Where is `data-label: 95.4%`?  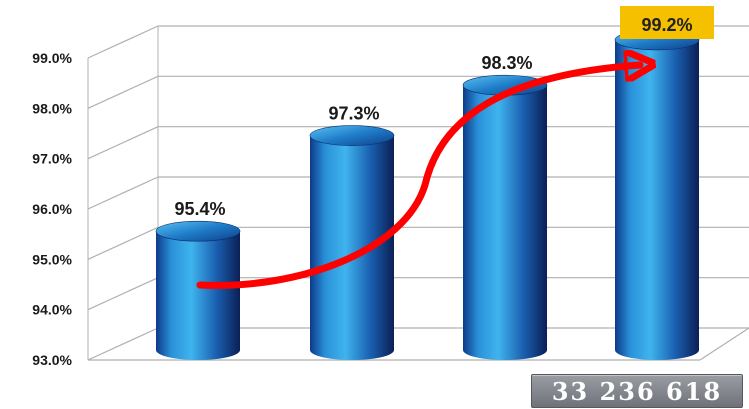 data-label: 95.4% is located at coordinates (199, 209).